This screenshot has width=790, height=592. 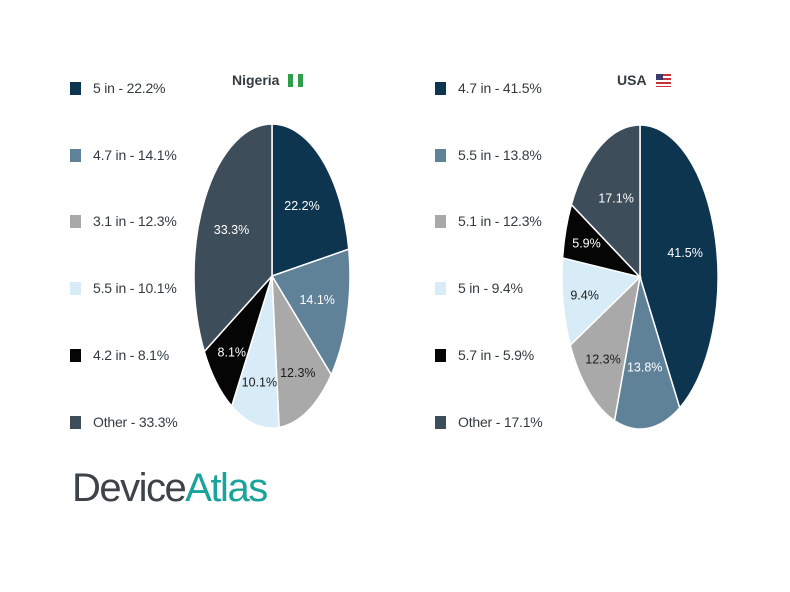 I want to click on legend-item: Other - 17.1%, so click(x=489, y=422).